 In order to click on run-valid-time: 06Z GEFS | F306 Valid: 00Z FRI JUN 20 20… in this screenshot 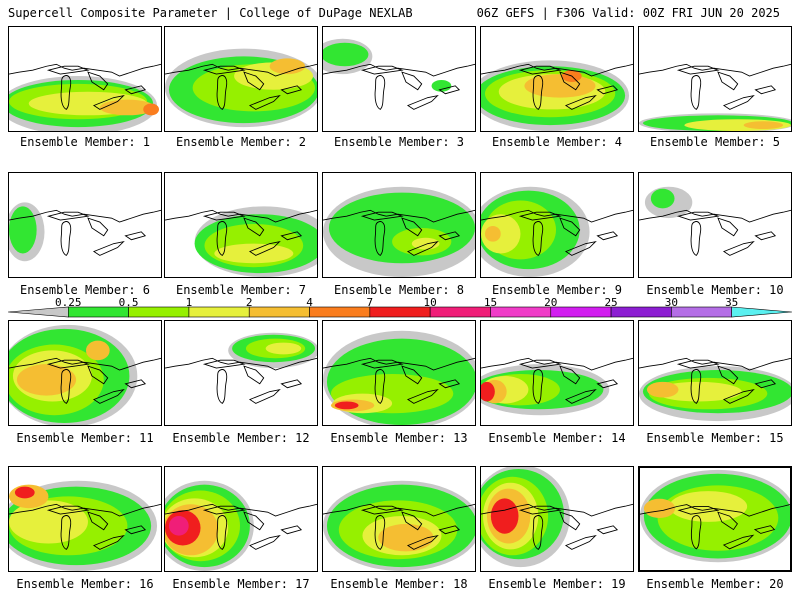, I will do `click(628, 13)`.